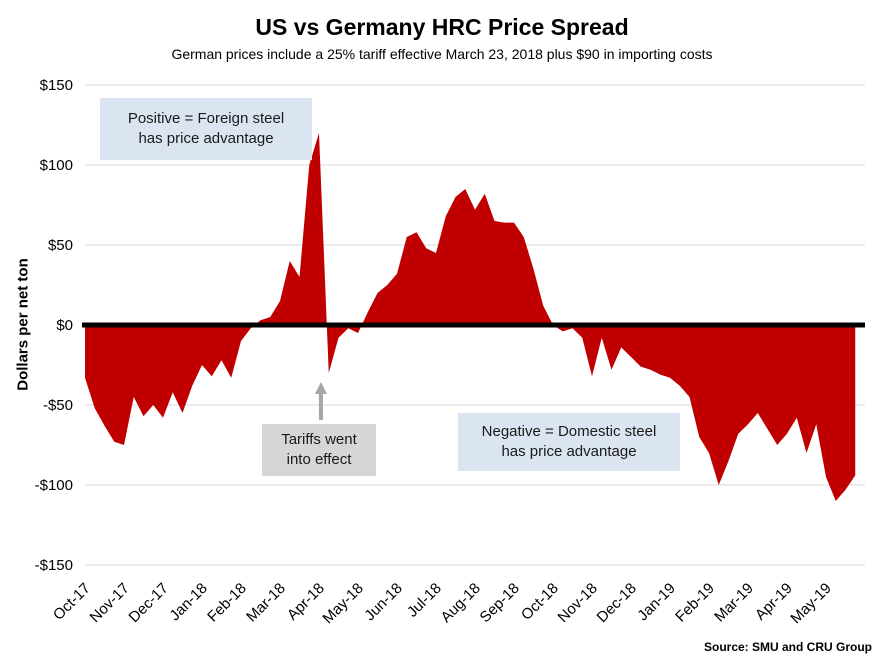  What do you see at coordinates (617, 603) in the screenshot?
I see `x-tick-label: Dec-18` at bounding box center [617, 603].